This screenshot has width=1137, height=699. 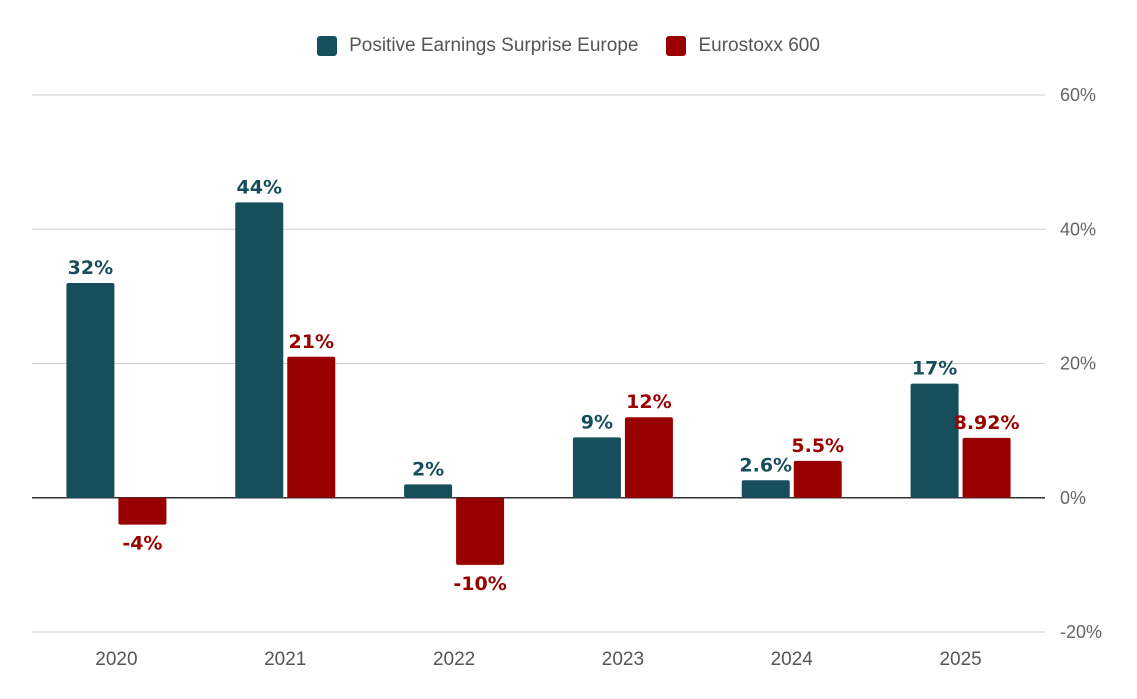 I want to click on bar-series-2-2021, so click(x=311, y=427).